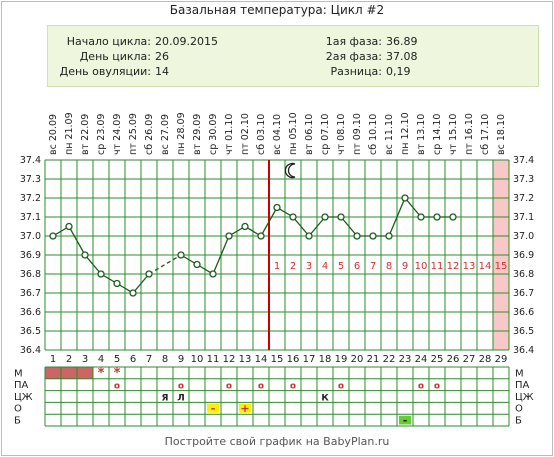 The height and width of the screenshot is (457, 554). I want to click on date-label: пн 05.10, so click(293, 133).